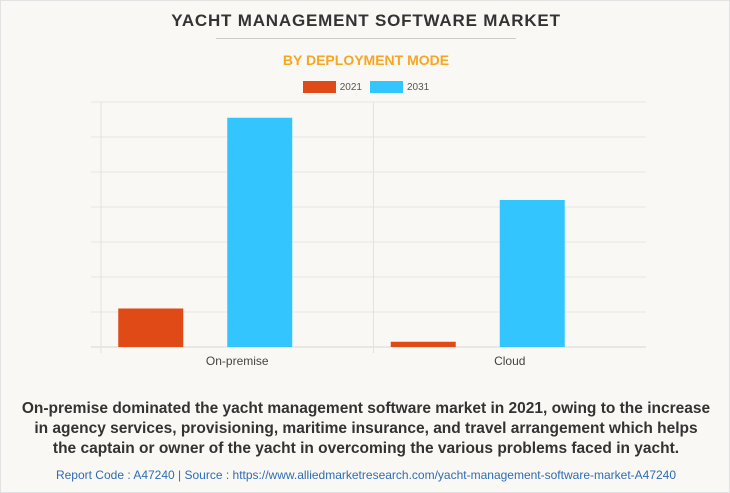 The image size is (730, 493). What do you see at coordinates (365, 87) in the screenshot?
I see `legend: 2021 2031` at bounding box center [365, 87].